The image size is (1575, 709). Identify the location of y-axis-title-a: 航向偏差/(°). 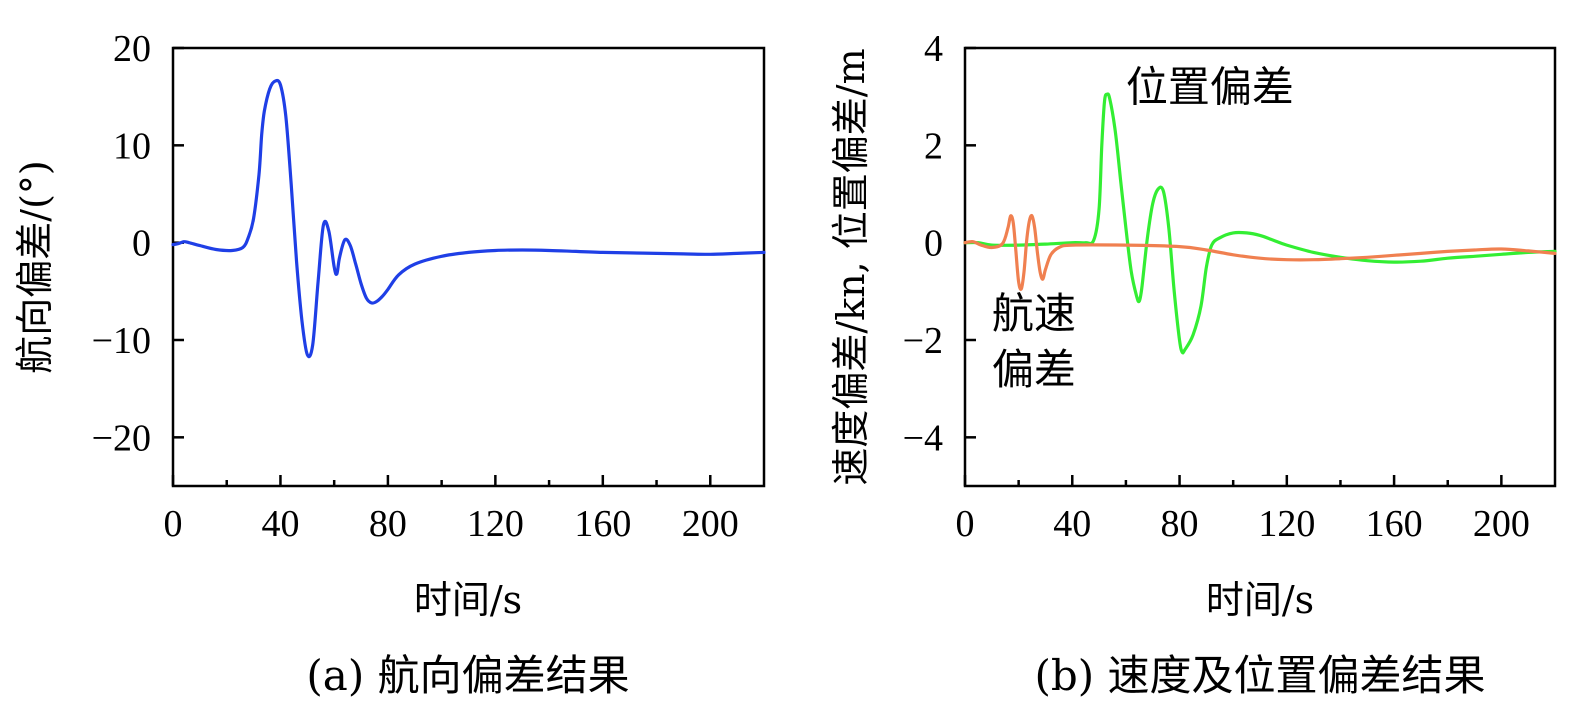
(35, 266).